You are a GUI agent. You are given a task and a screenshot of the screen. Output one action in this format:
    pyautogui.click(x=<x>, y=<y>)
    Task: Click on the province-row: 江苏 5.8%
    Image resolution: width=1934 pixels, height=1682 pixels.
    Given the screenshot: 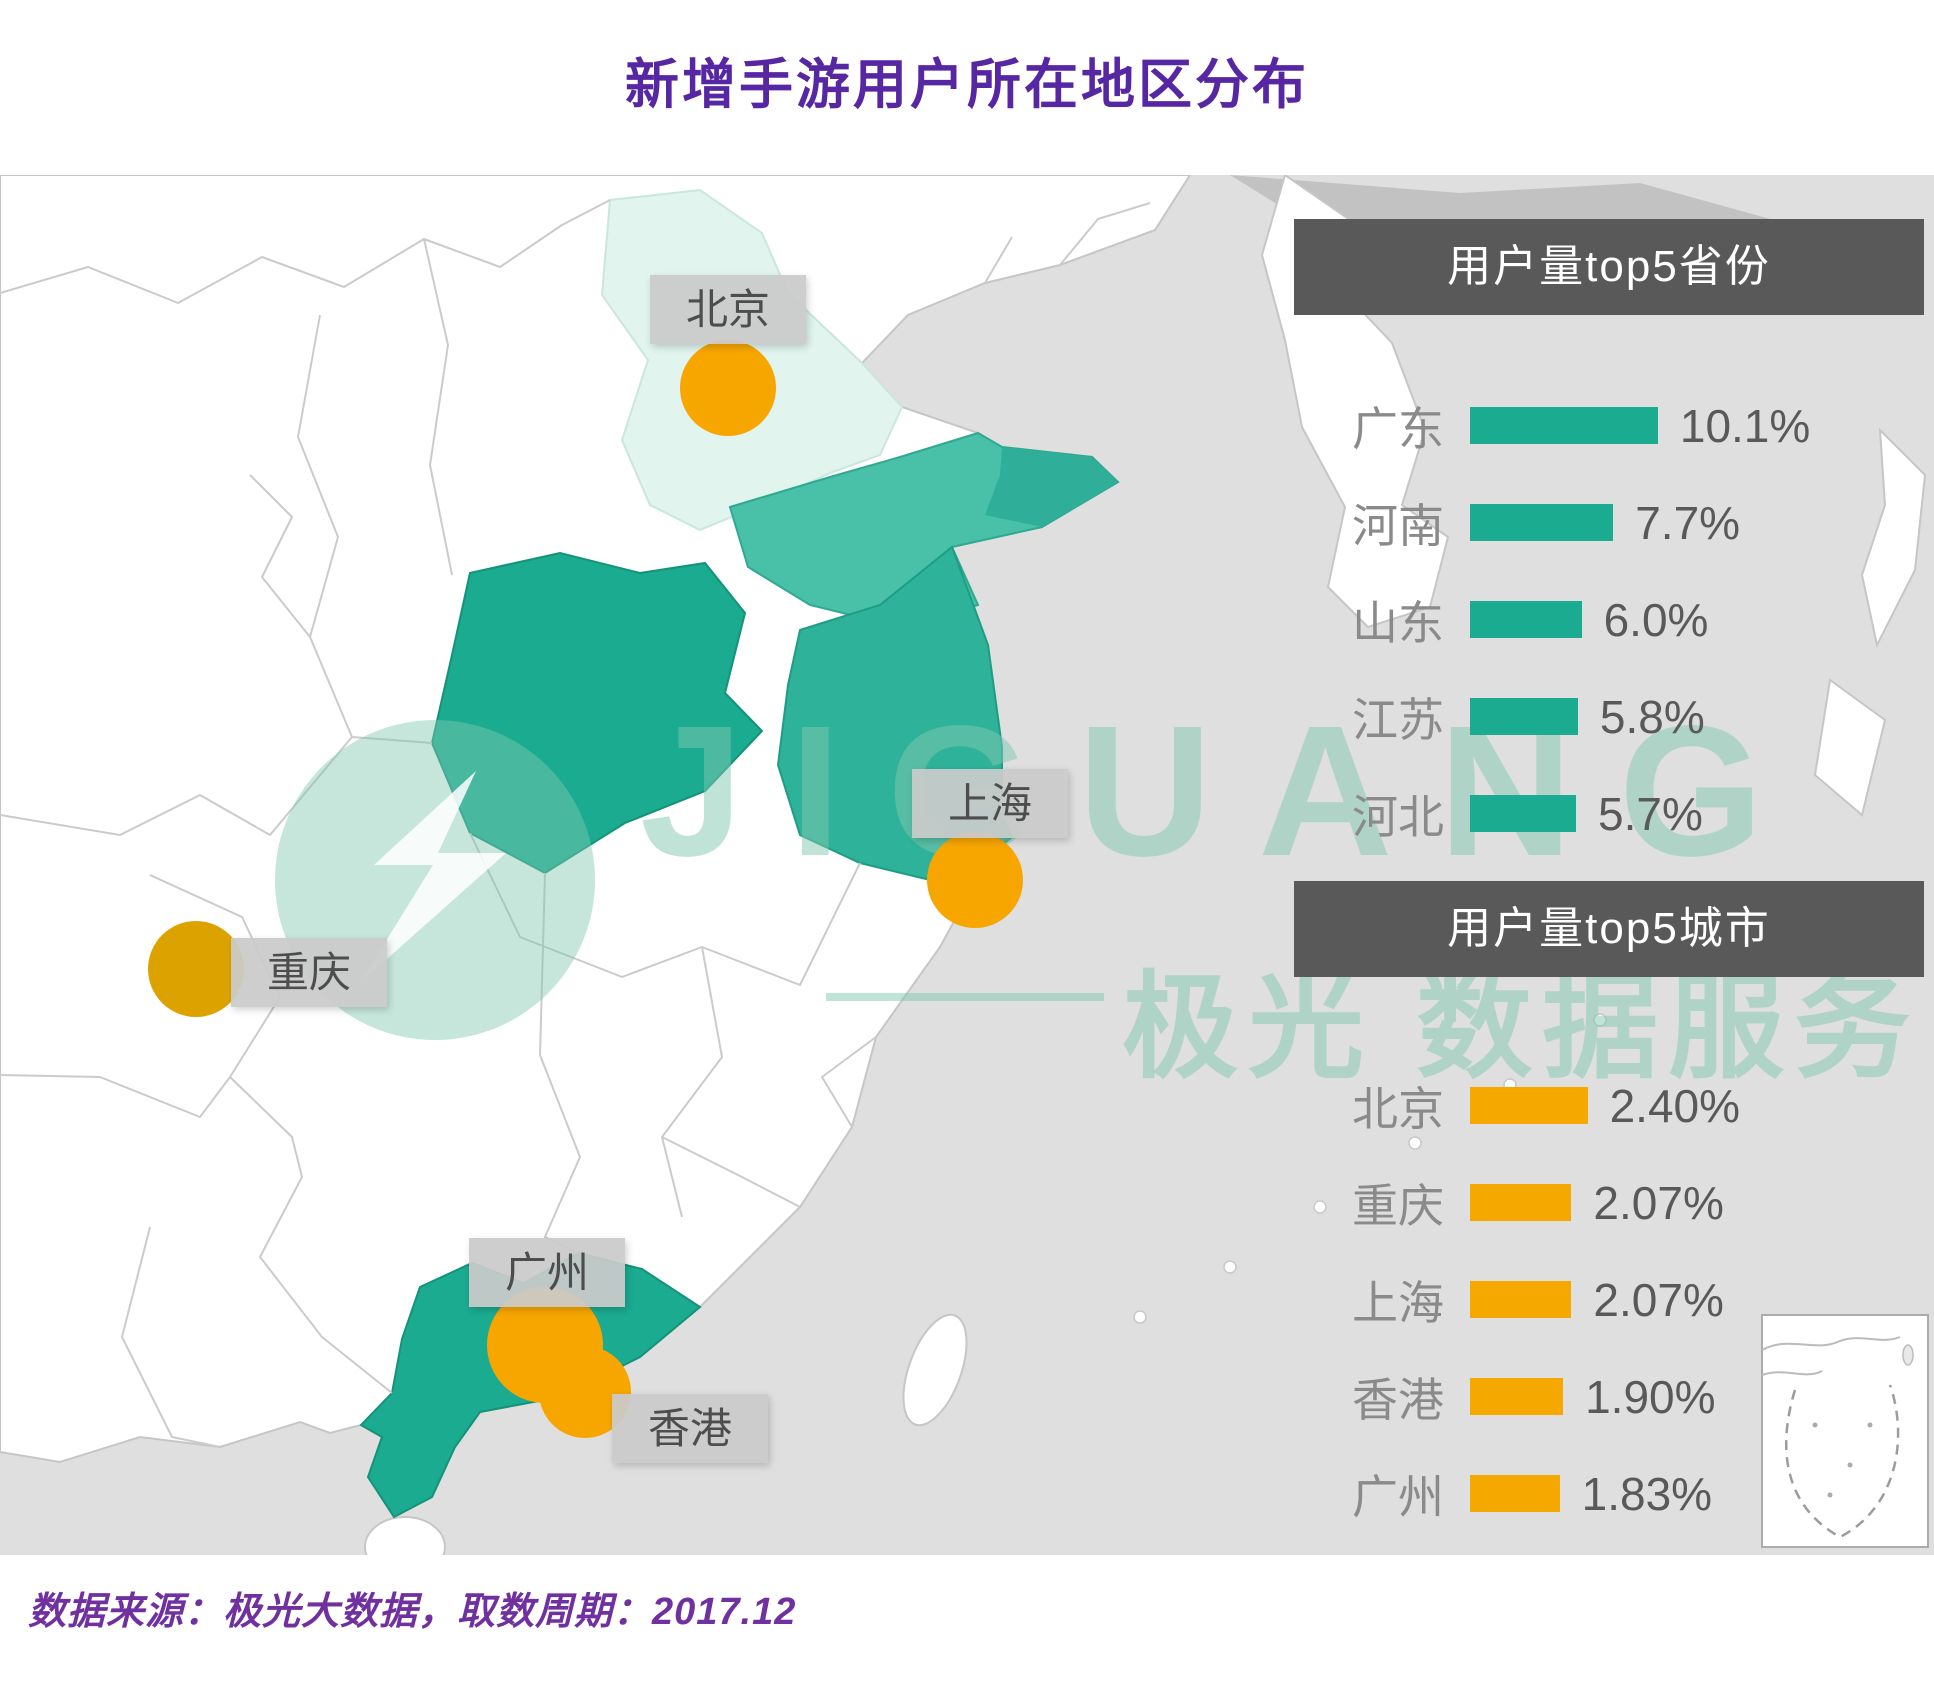 What is the action you would take?
    pyautogui.click(x=1609, y=716)
    